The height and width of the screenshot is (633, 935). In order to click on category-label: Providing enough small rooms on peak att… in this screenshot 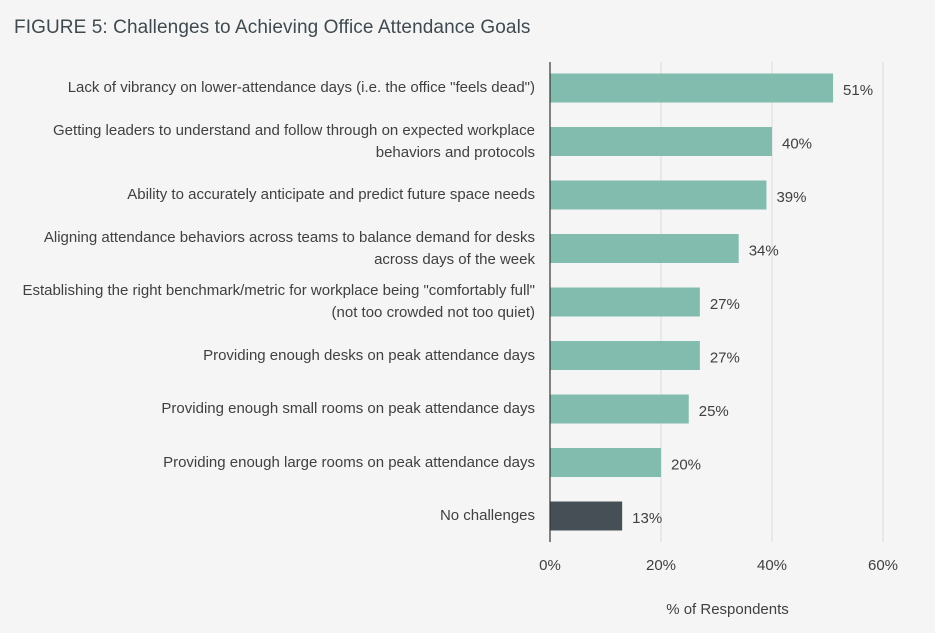, I will do `click(348, 408)`.